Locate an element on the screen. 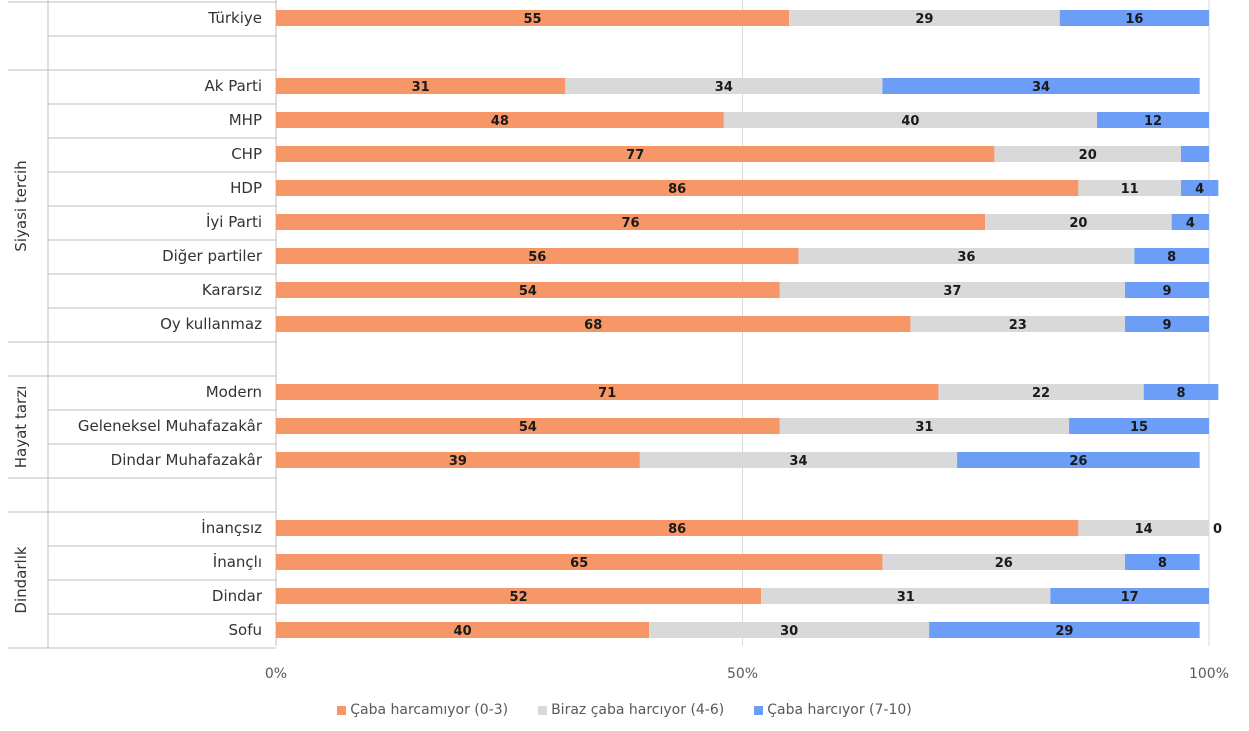 This screenshot has width=1249, height=731. data-label: 76 is located at coordinates (630, 223).